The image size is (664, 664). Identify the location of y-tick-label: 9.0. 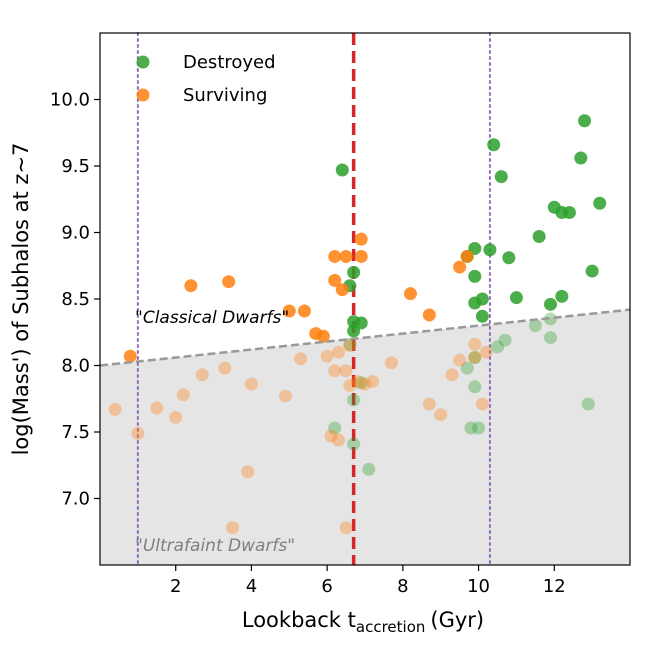
(75, 233).